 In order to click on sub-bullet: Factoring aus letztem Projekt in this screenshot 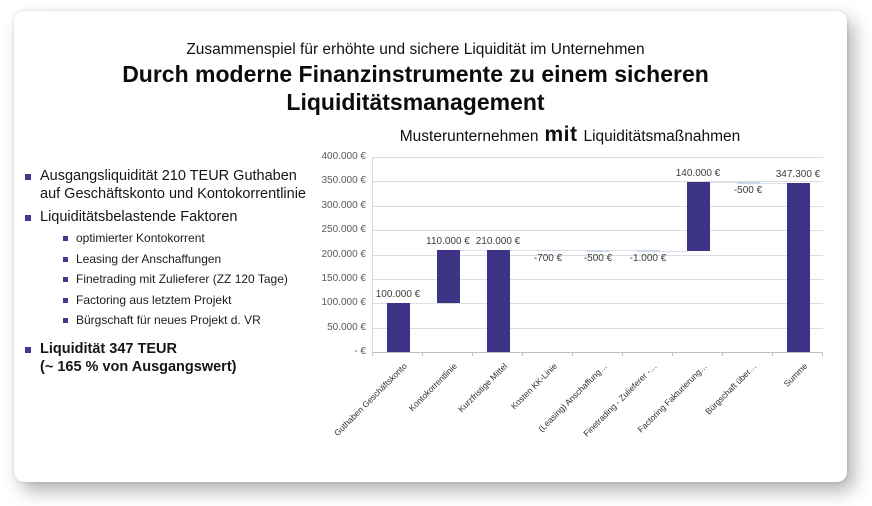, I will do `click(200, 300)`.